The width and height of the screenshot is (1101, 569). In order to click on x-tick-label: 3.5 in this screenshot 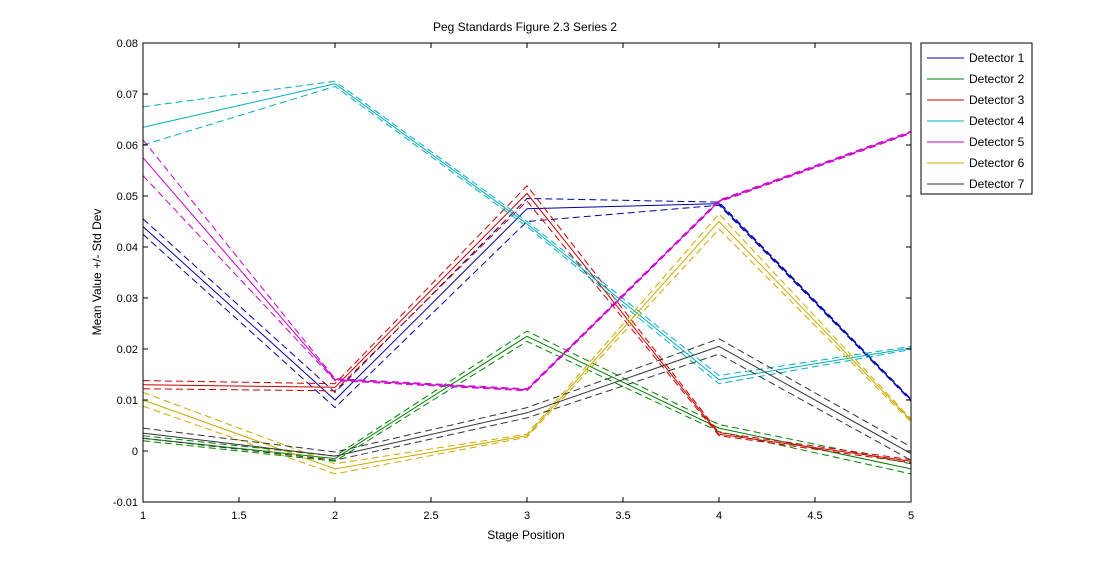, I will do `click(622, 516)`.